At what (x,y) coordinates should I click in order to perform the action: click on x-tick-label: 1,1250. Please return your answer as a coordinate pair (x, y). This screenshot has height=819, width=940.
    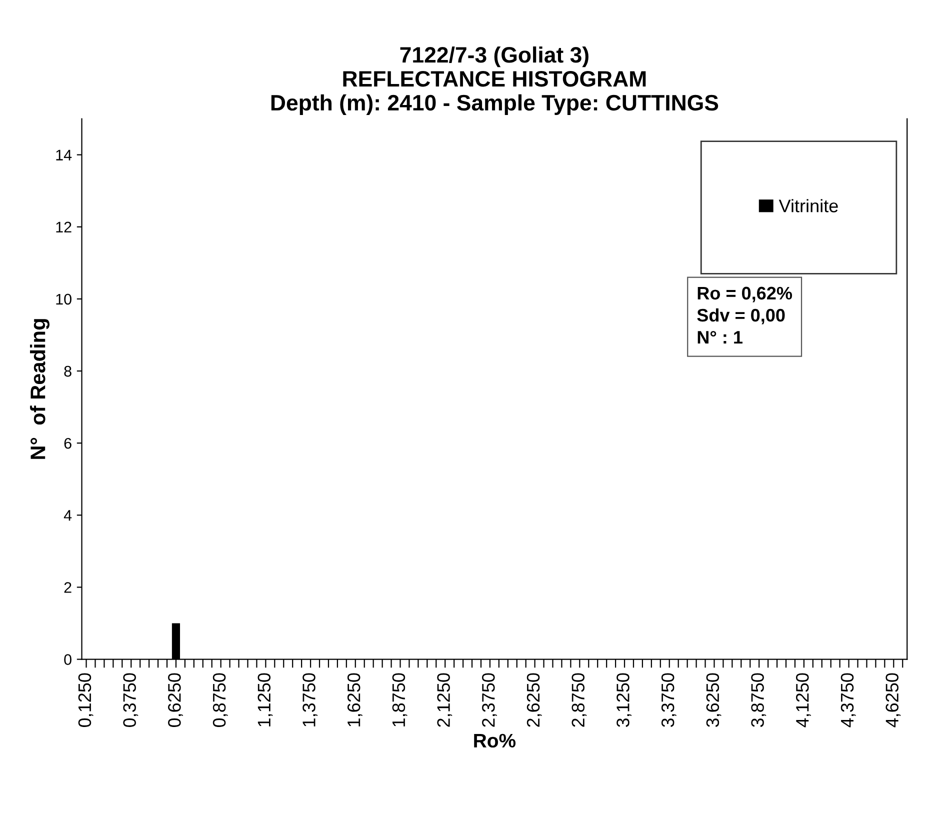
    Looking at the image, I should click on (265, 699).